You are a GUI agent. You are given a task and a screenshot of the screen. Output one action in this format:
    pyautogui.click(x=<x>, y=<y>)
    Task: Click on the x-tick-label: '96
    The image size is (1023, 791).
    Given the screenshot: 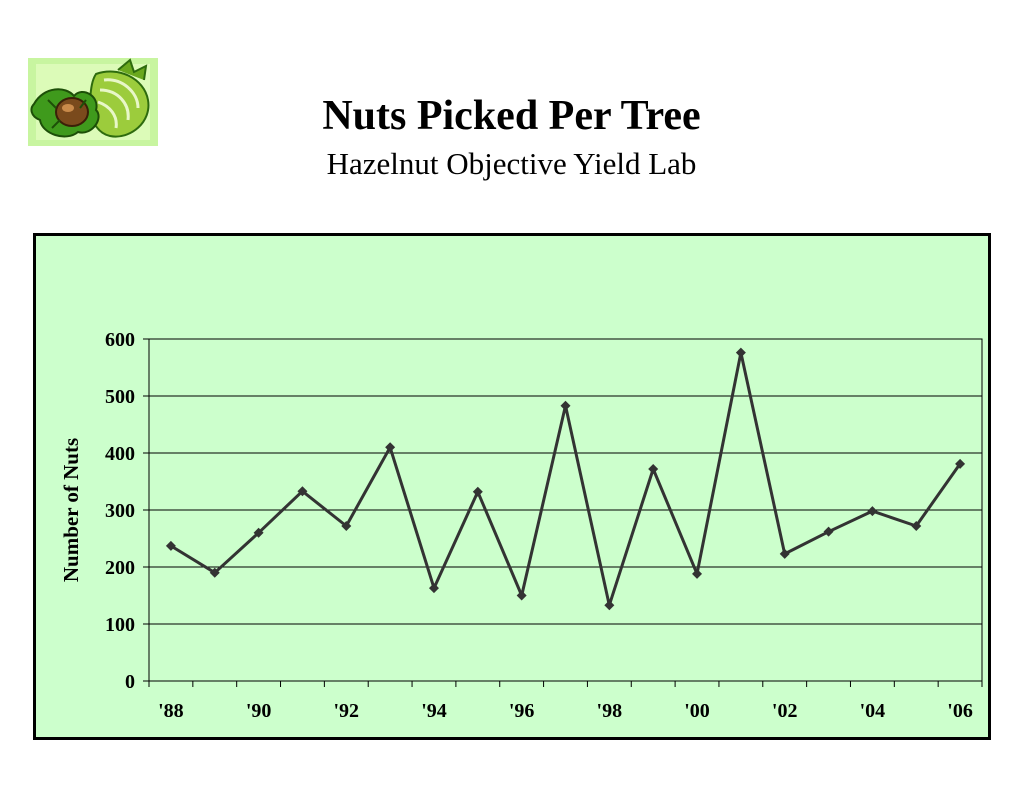 What is the action you would take?
    pyautogui.click(x=522, y=711)
    